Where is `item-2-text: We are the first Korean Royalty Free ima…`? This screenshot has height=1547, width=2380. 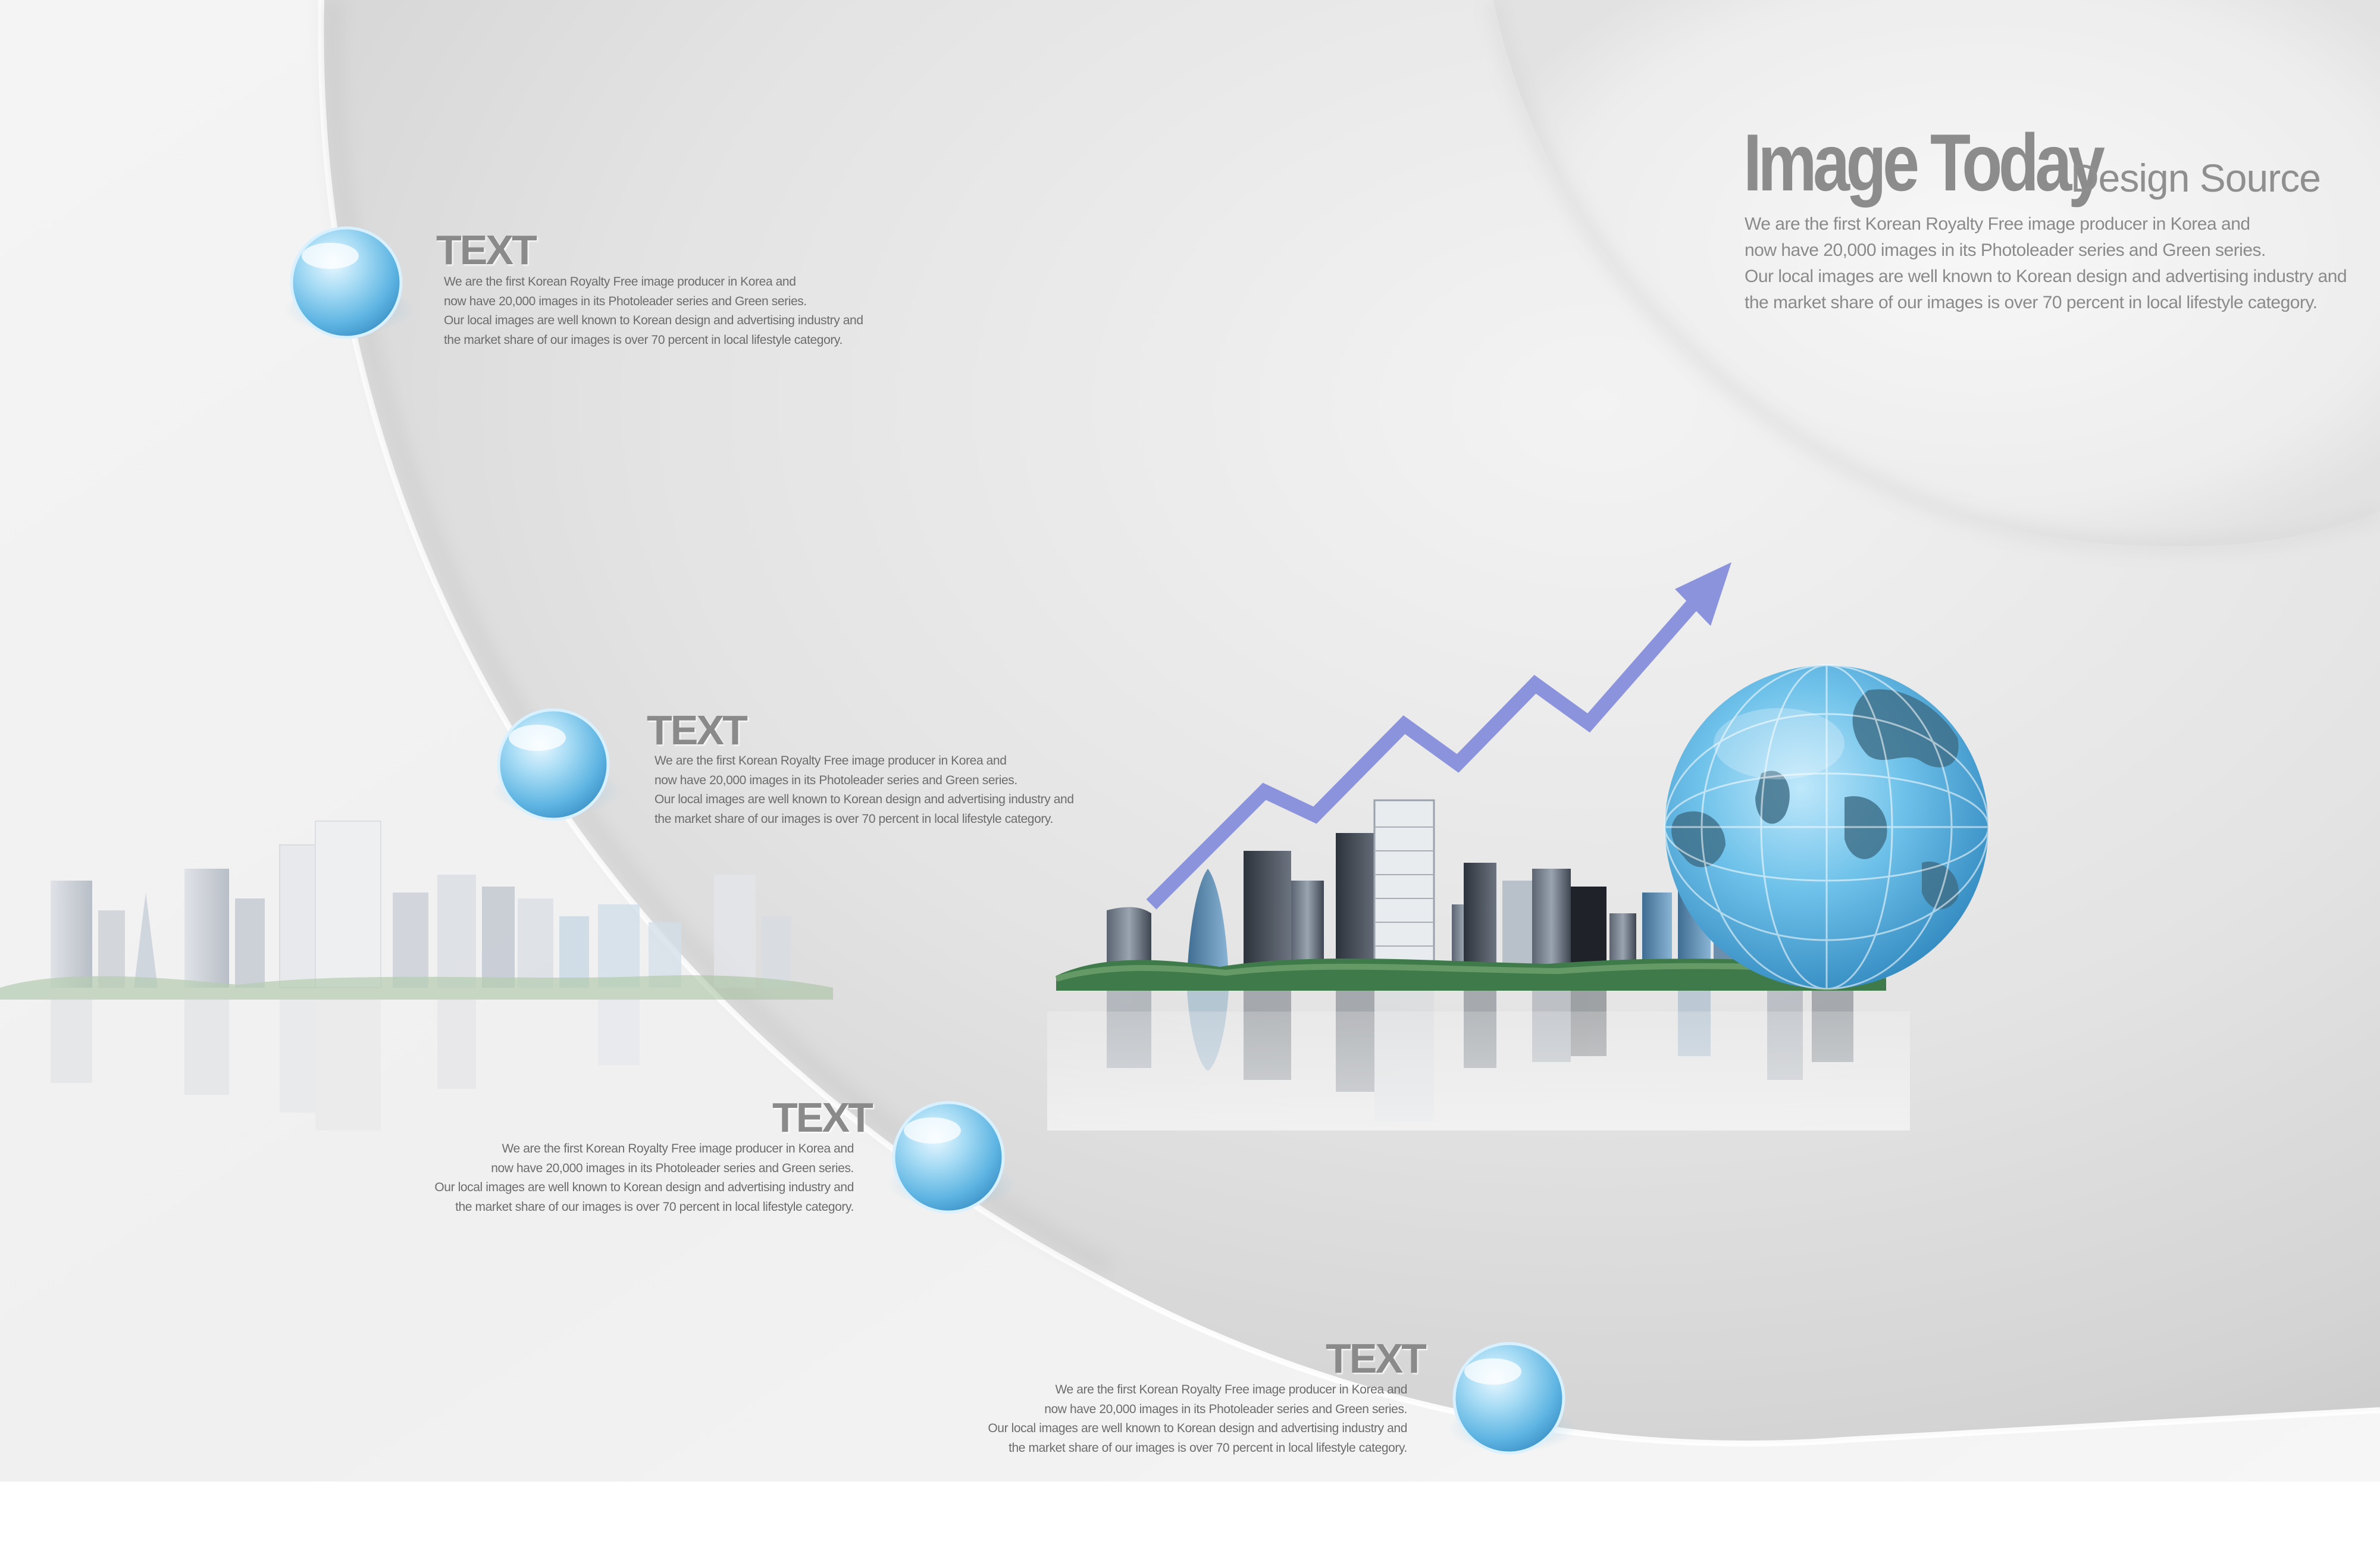 item-2-text: We are the first Korean Royalty Free ima… is located at coordinates (864, 790).